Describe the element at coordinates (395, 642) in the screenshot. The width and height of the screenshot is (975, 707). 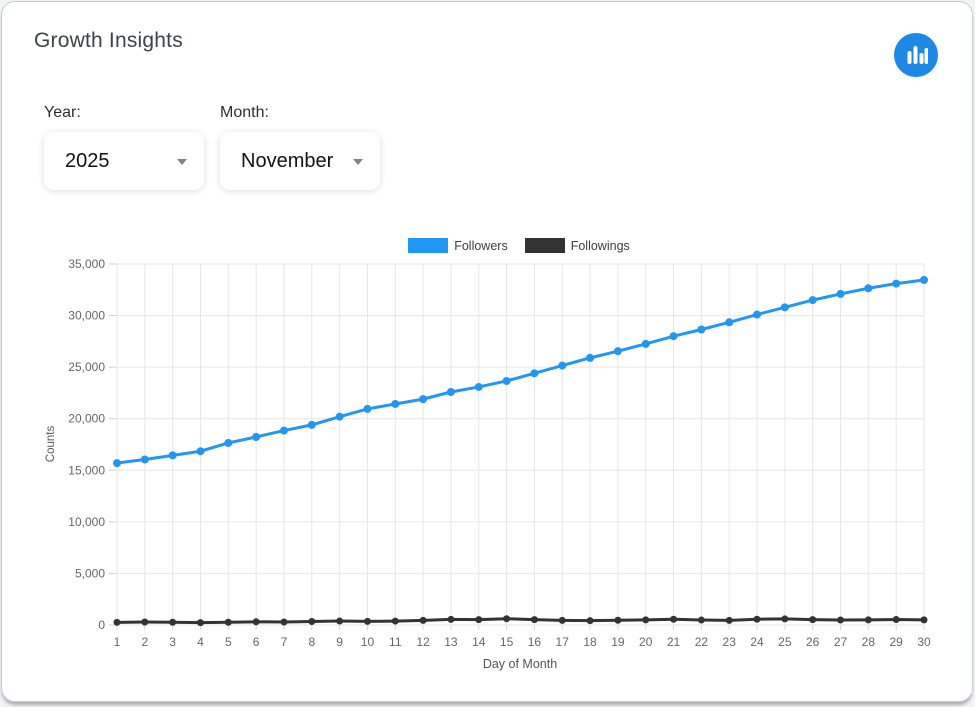
I see `x-tick-label: 11` at that location.